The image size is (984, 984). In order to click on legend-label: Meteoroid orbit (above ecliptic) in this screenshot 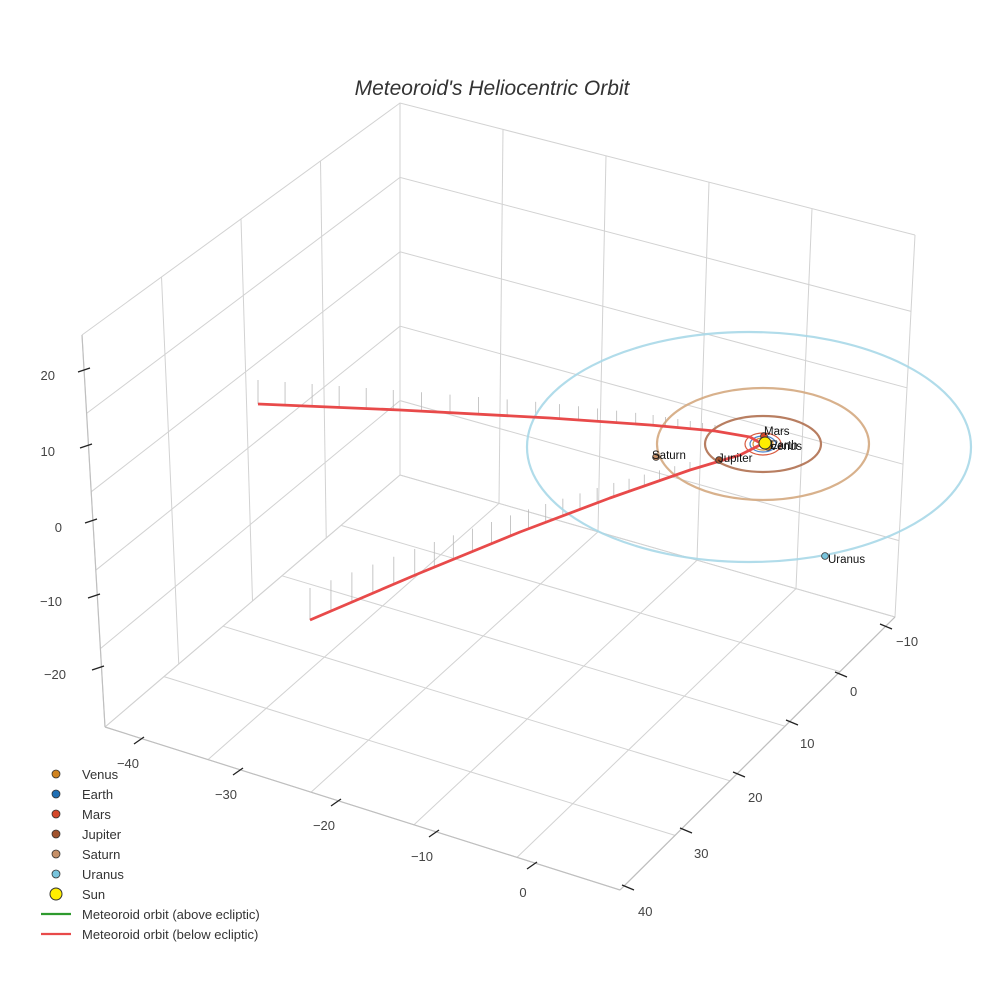, I will do `click(171, 914)`.